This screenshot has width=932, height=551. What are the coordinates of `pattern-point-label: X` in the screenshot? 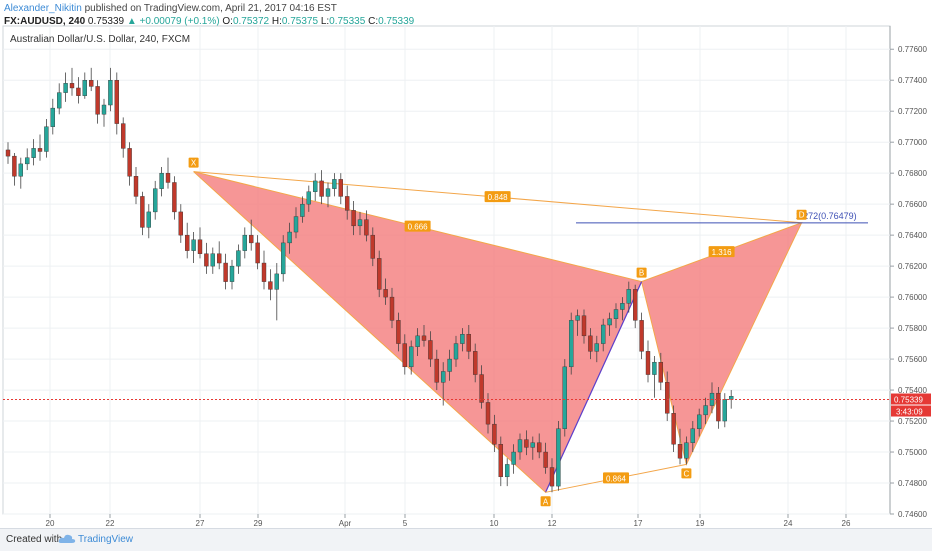 It's located at (194, 163).